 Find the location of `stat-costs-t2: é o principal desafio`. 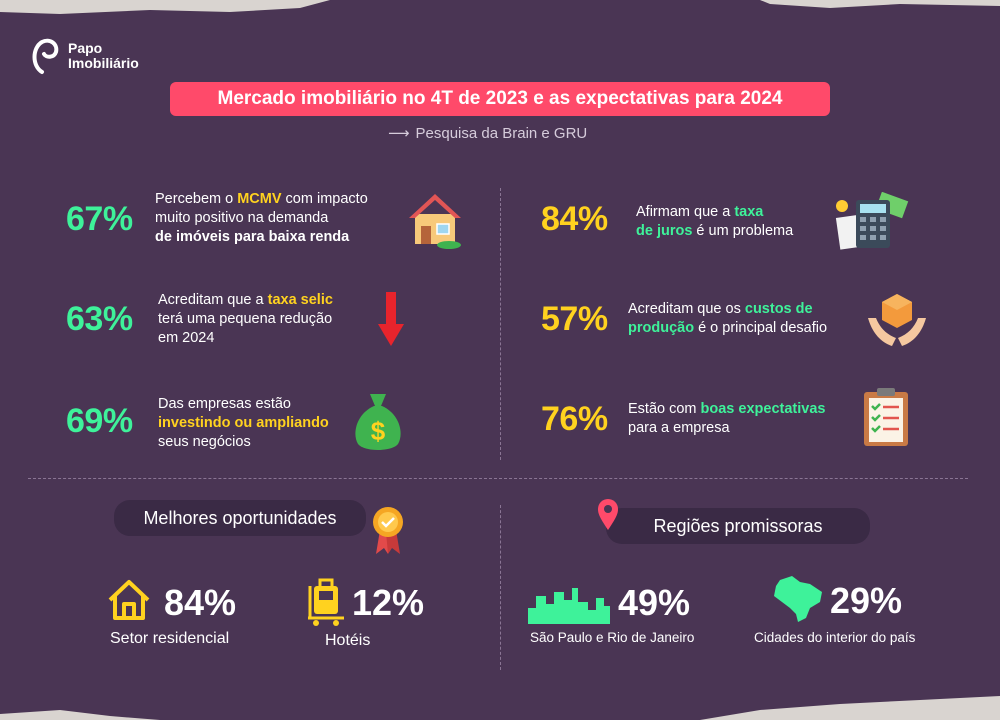

stat-costs-t2: é o principal desafio is located at coordinates (761, 328).